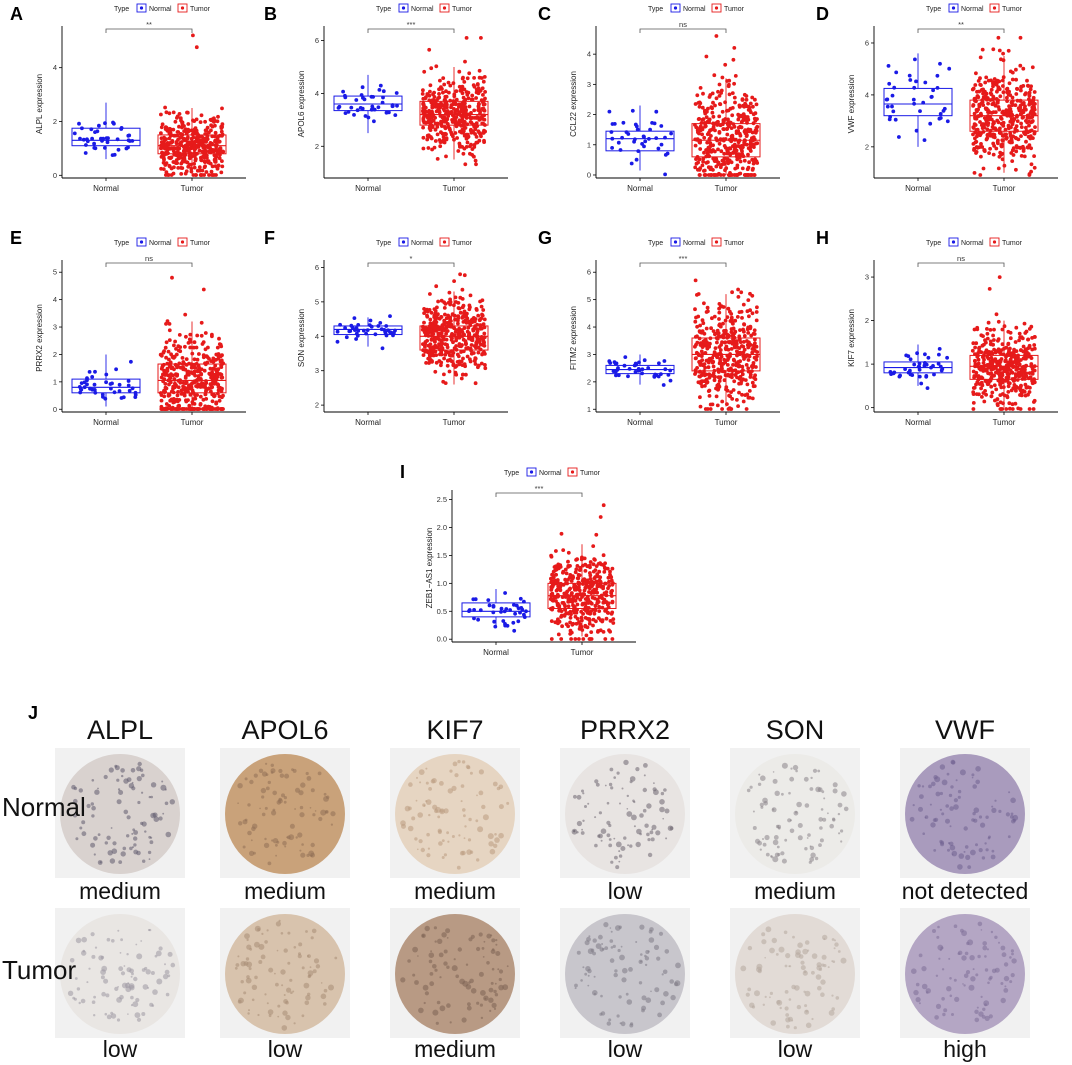 This screenshot has width=1072, height=1065. What do you see at coordinates (162, 8) in the screenshot?
I see `legend: Type Normal Tumor` at bounding box center [162, 8].